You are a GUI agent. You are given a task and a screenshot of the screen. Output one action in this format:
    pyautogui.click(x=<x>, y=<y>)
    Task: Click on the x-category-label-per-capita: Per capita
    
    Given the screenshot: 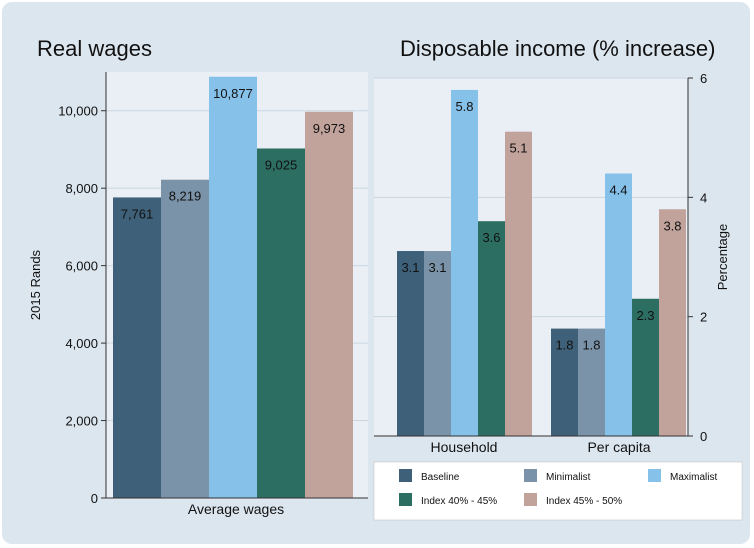 What is the action you would take?
    pyautogui.click(x=618, y=447)
    